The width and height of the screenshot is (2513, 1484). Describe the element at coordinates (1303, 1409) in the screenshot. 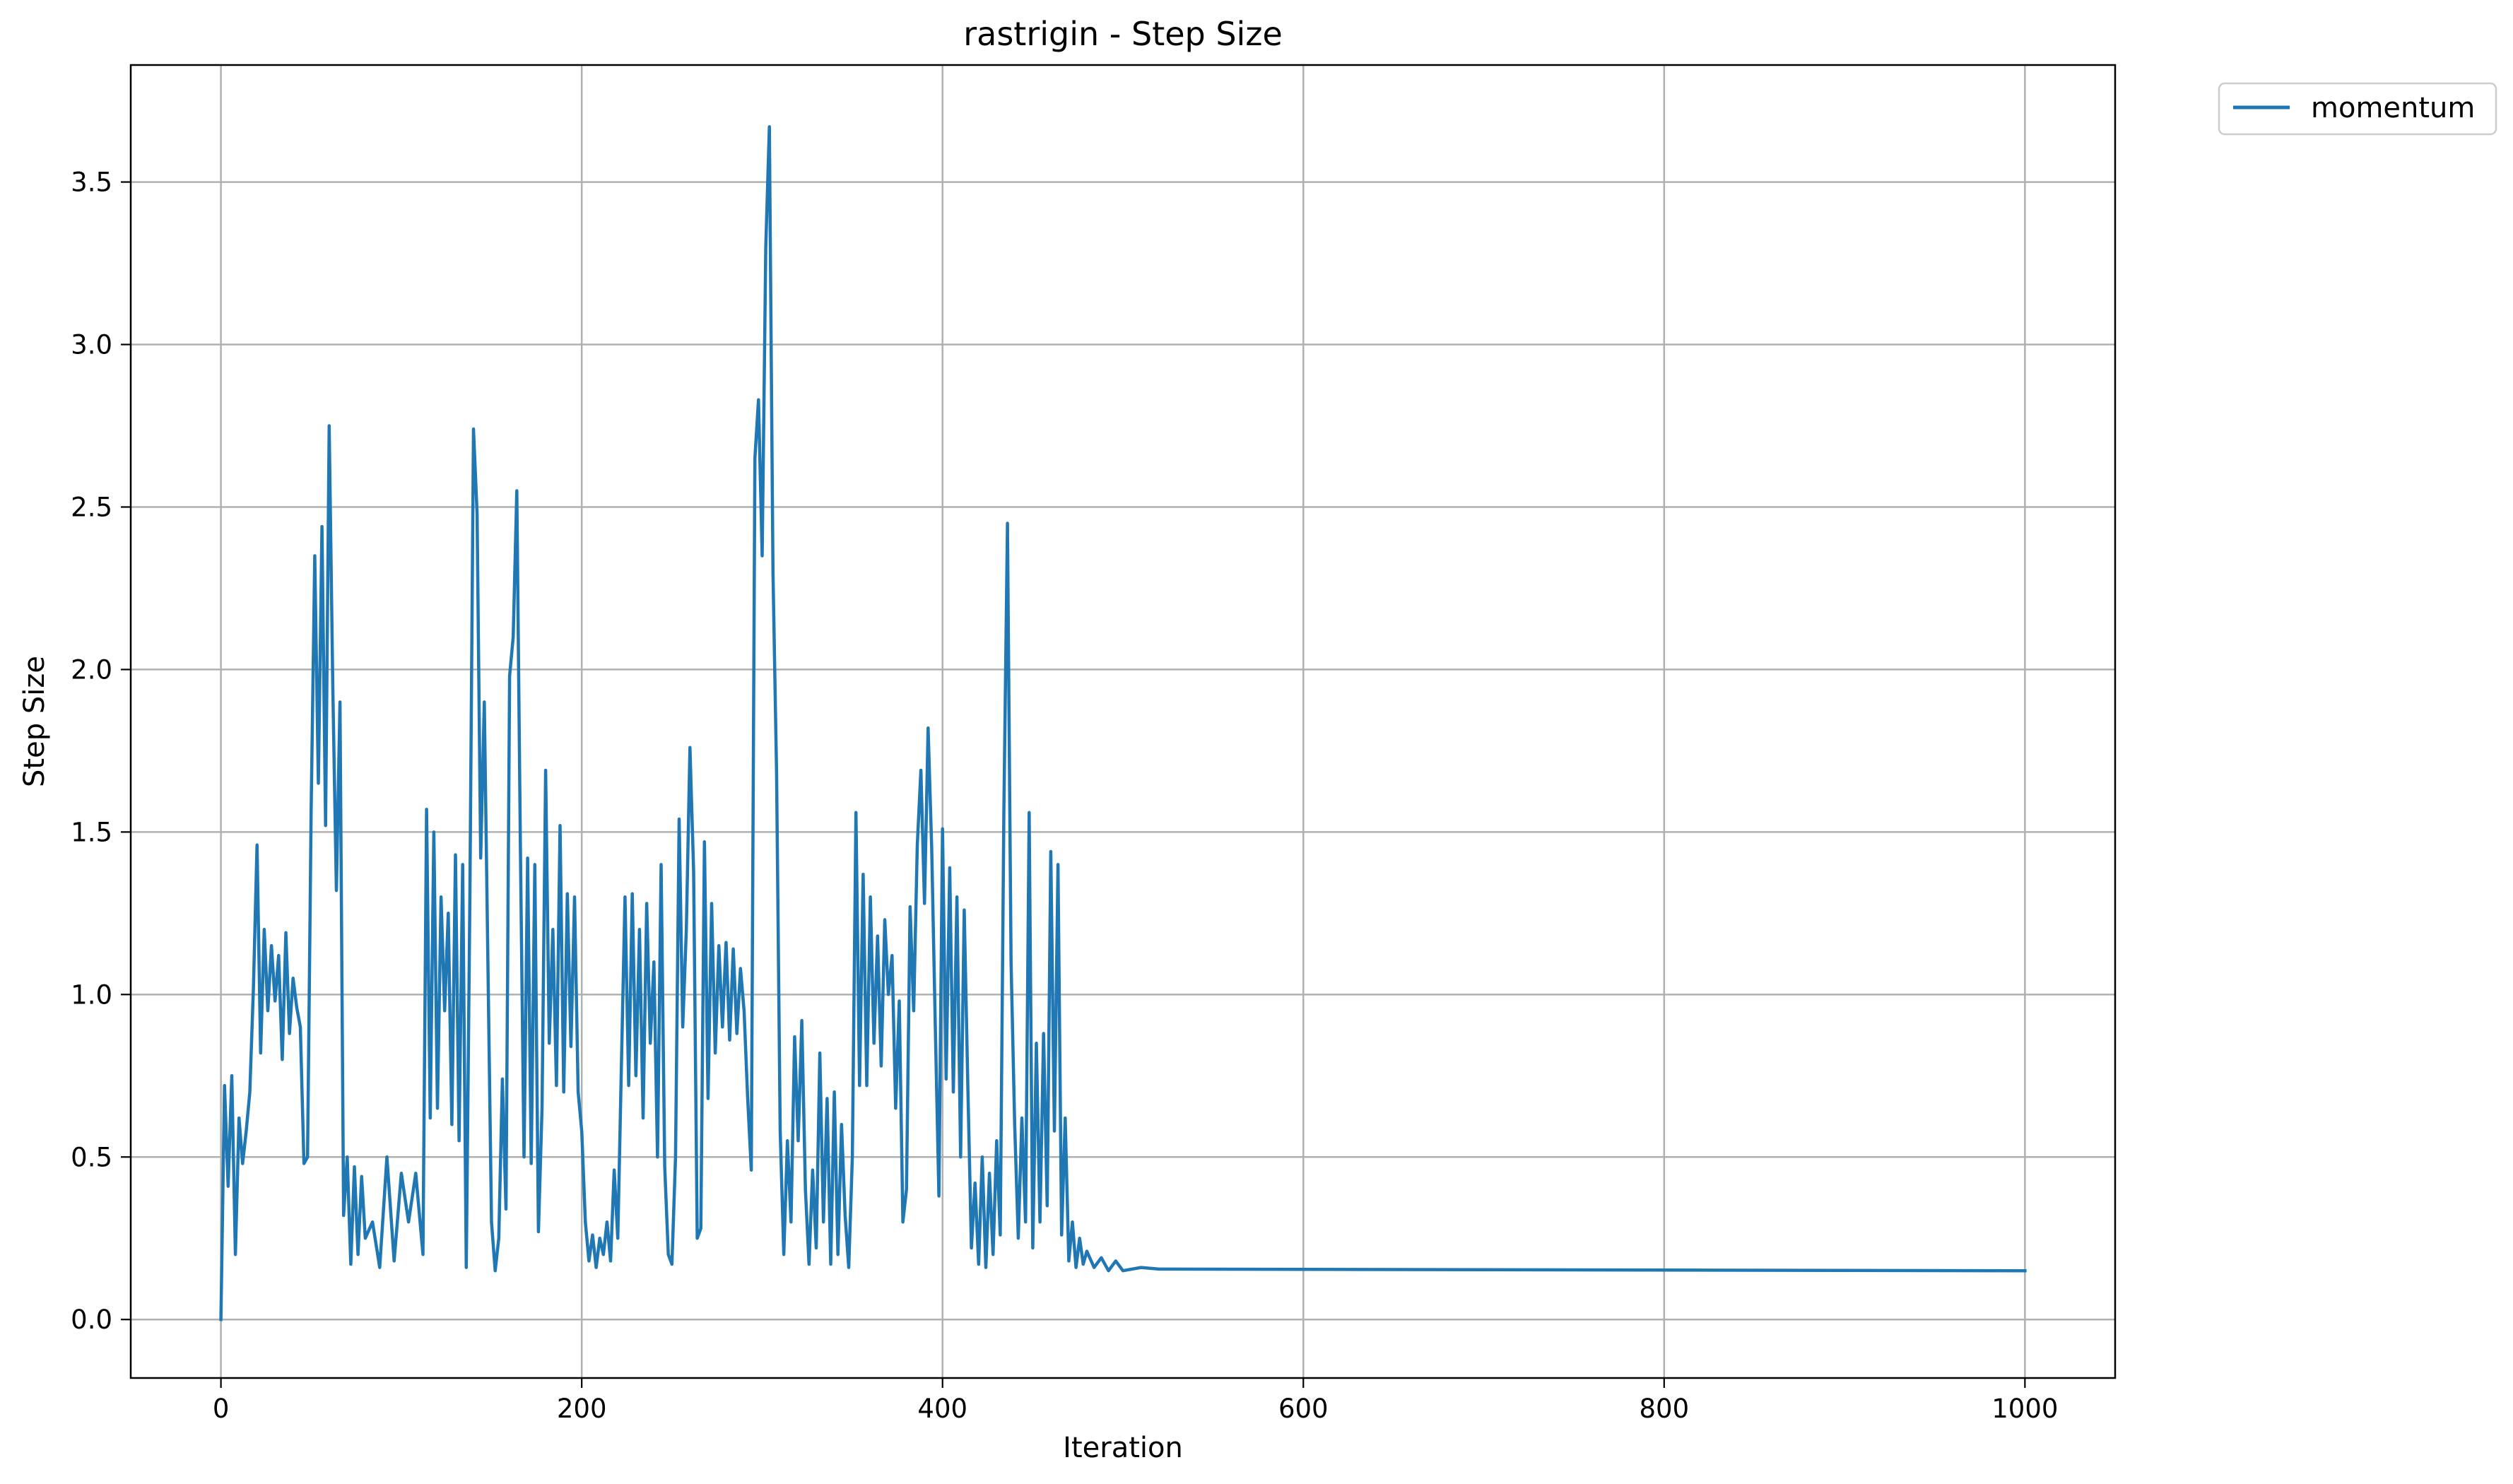

I see `x-tick-label: 600` at that location.